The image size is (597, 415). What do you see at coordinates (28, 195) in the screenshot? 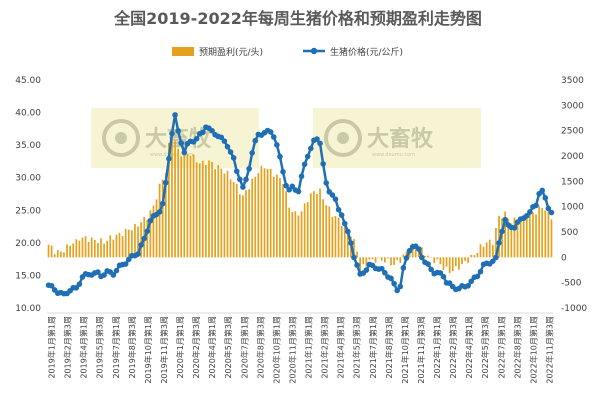
I see `y-axis-left: 10.00 15.00 20.00 25.00 30.00 35.00 40.00 45.00` at bounding box center [28, 195].